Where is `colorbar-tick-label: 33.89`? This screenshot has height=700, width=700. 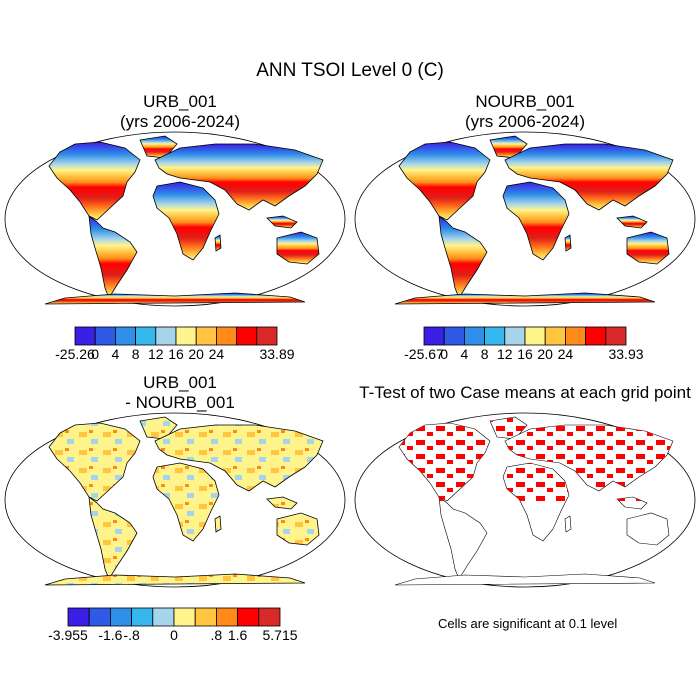
colorbar-tick-label: 33.89 is located at coordinates (277, 354).